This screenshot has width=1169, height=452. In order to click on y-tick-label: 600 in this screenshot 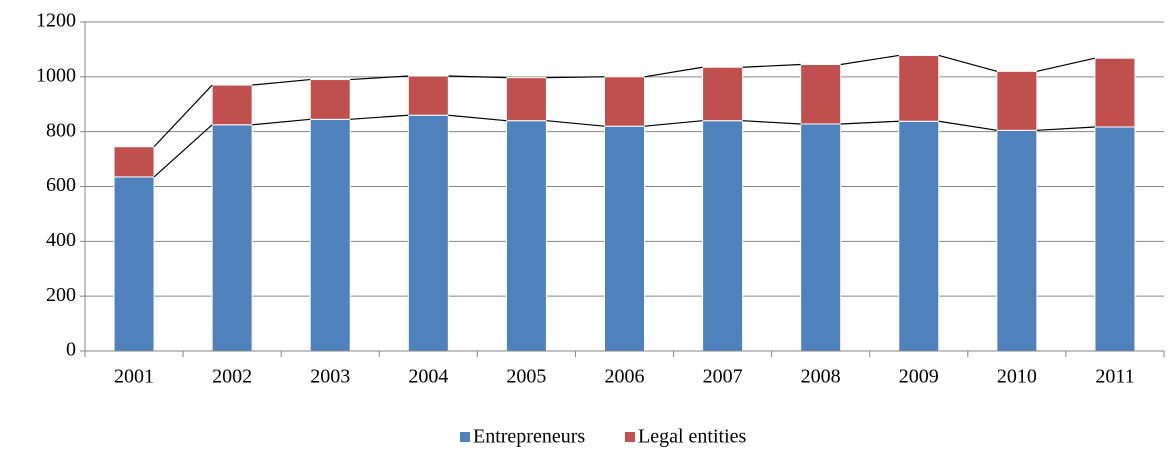, I will do `click(61, 185)`.